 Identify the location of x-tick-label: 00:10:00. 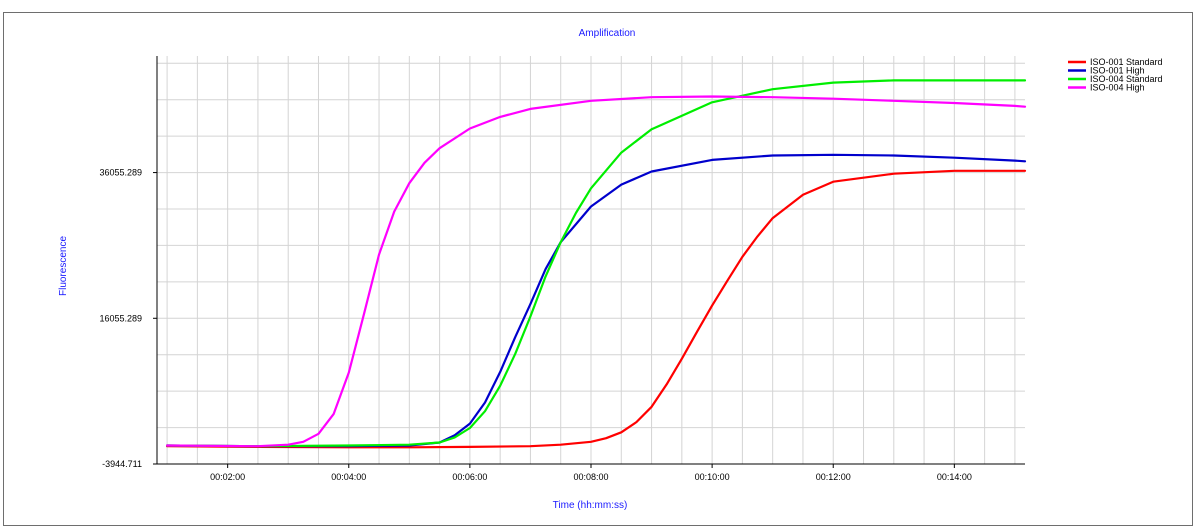
(712, 477).